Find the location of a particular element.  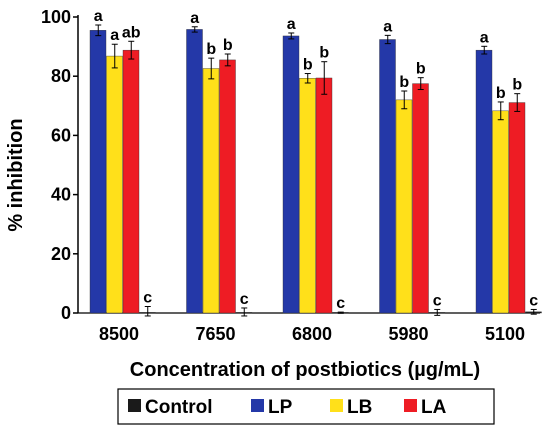

y-tick-label: 0 is located at coordinates (66, 313).